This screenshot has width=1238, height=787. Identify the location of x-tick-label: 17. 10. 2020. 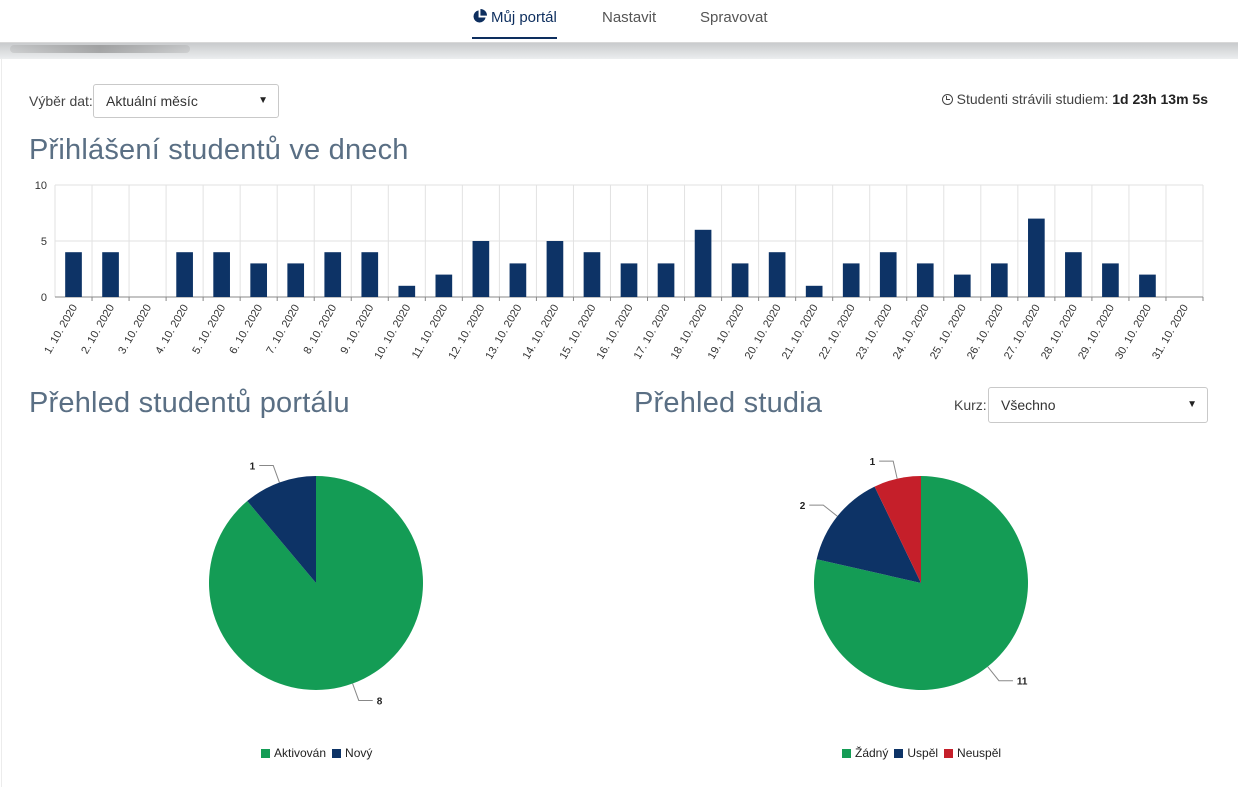
(652, 332).